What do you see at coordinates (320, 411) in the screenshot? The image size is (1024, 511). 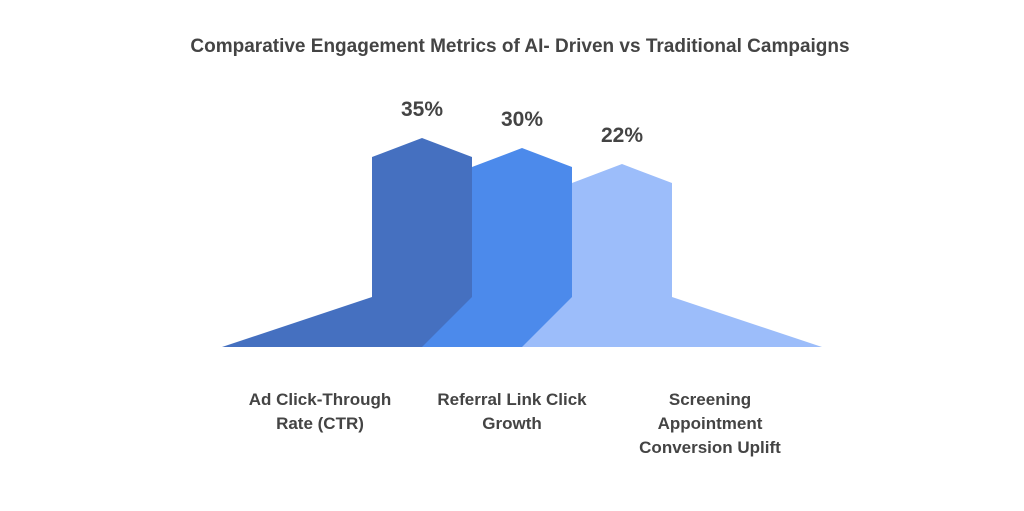 I see `category-label: Ad Click-Through Rate (CTR)` at bounding box center [320, 411].